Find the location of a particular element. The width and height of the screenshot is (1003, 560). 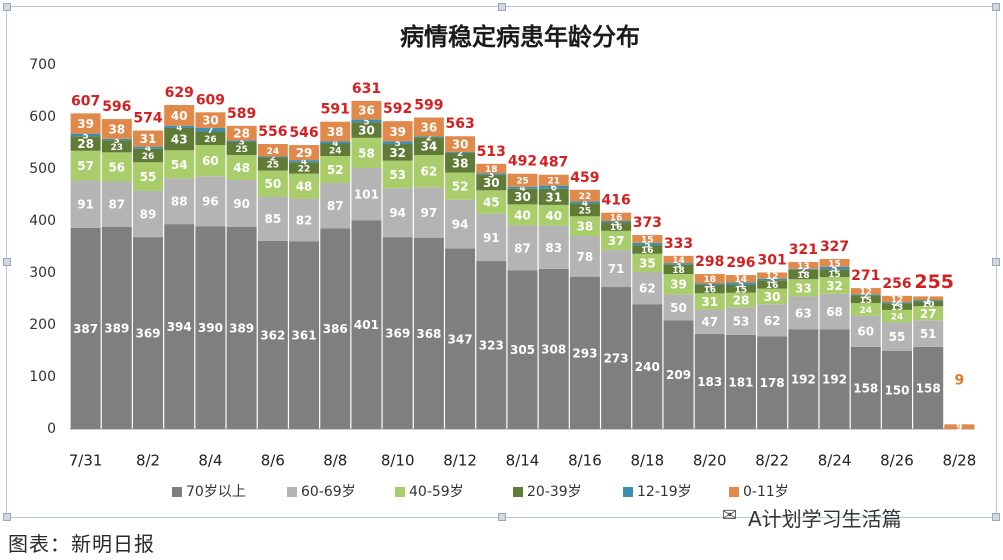

resize-handle-bottom is located at coordinates (502, 517).